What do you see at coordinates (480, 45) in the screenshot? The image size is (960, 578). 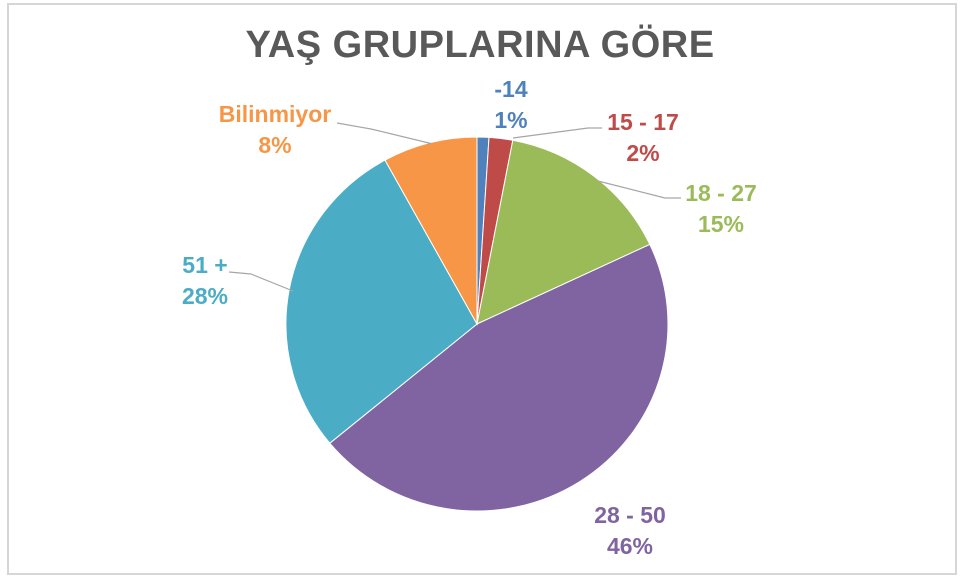 I see `chart-title: YAŞ GRUPLARINA GÖRE` at bounding box center [480, 45].